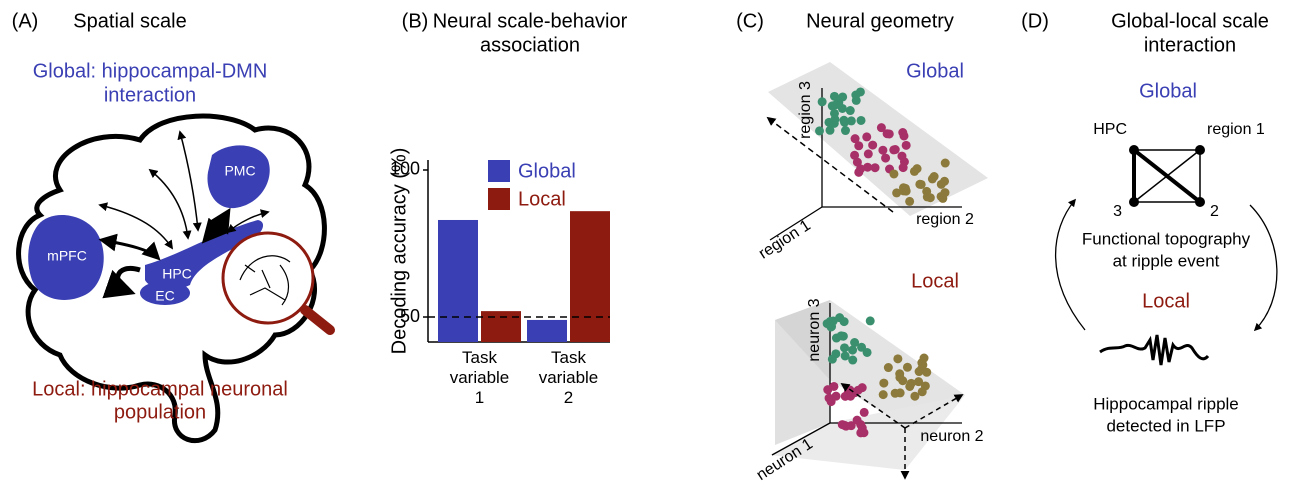 The width and height of the screenshot is (1306, 491). Describe the element at coordinates (1214, 211) in the screenshot. I see `node-label: 2` at that location.